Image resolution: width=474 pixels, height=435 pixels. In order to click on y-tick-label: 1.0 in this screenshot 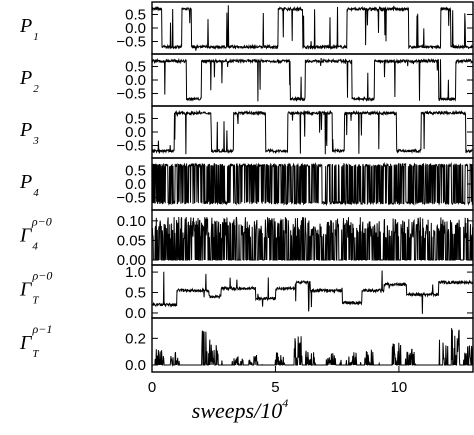, I will do `click(135, 272)`.